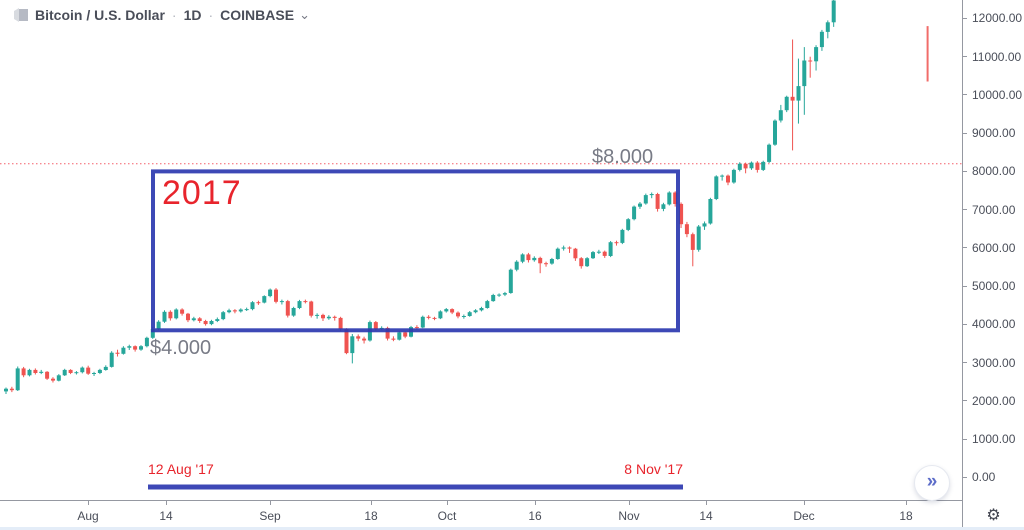 The image size is (1024, 530). Describe the element at coordinates (447, 516) in the screenshot. I see `time-axis-label: Oct` at that location.